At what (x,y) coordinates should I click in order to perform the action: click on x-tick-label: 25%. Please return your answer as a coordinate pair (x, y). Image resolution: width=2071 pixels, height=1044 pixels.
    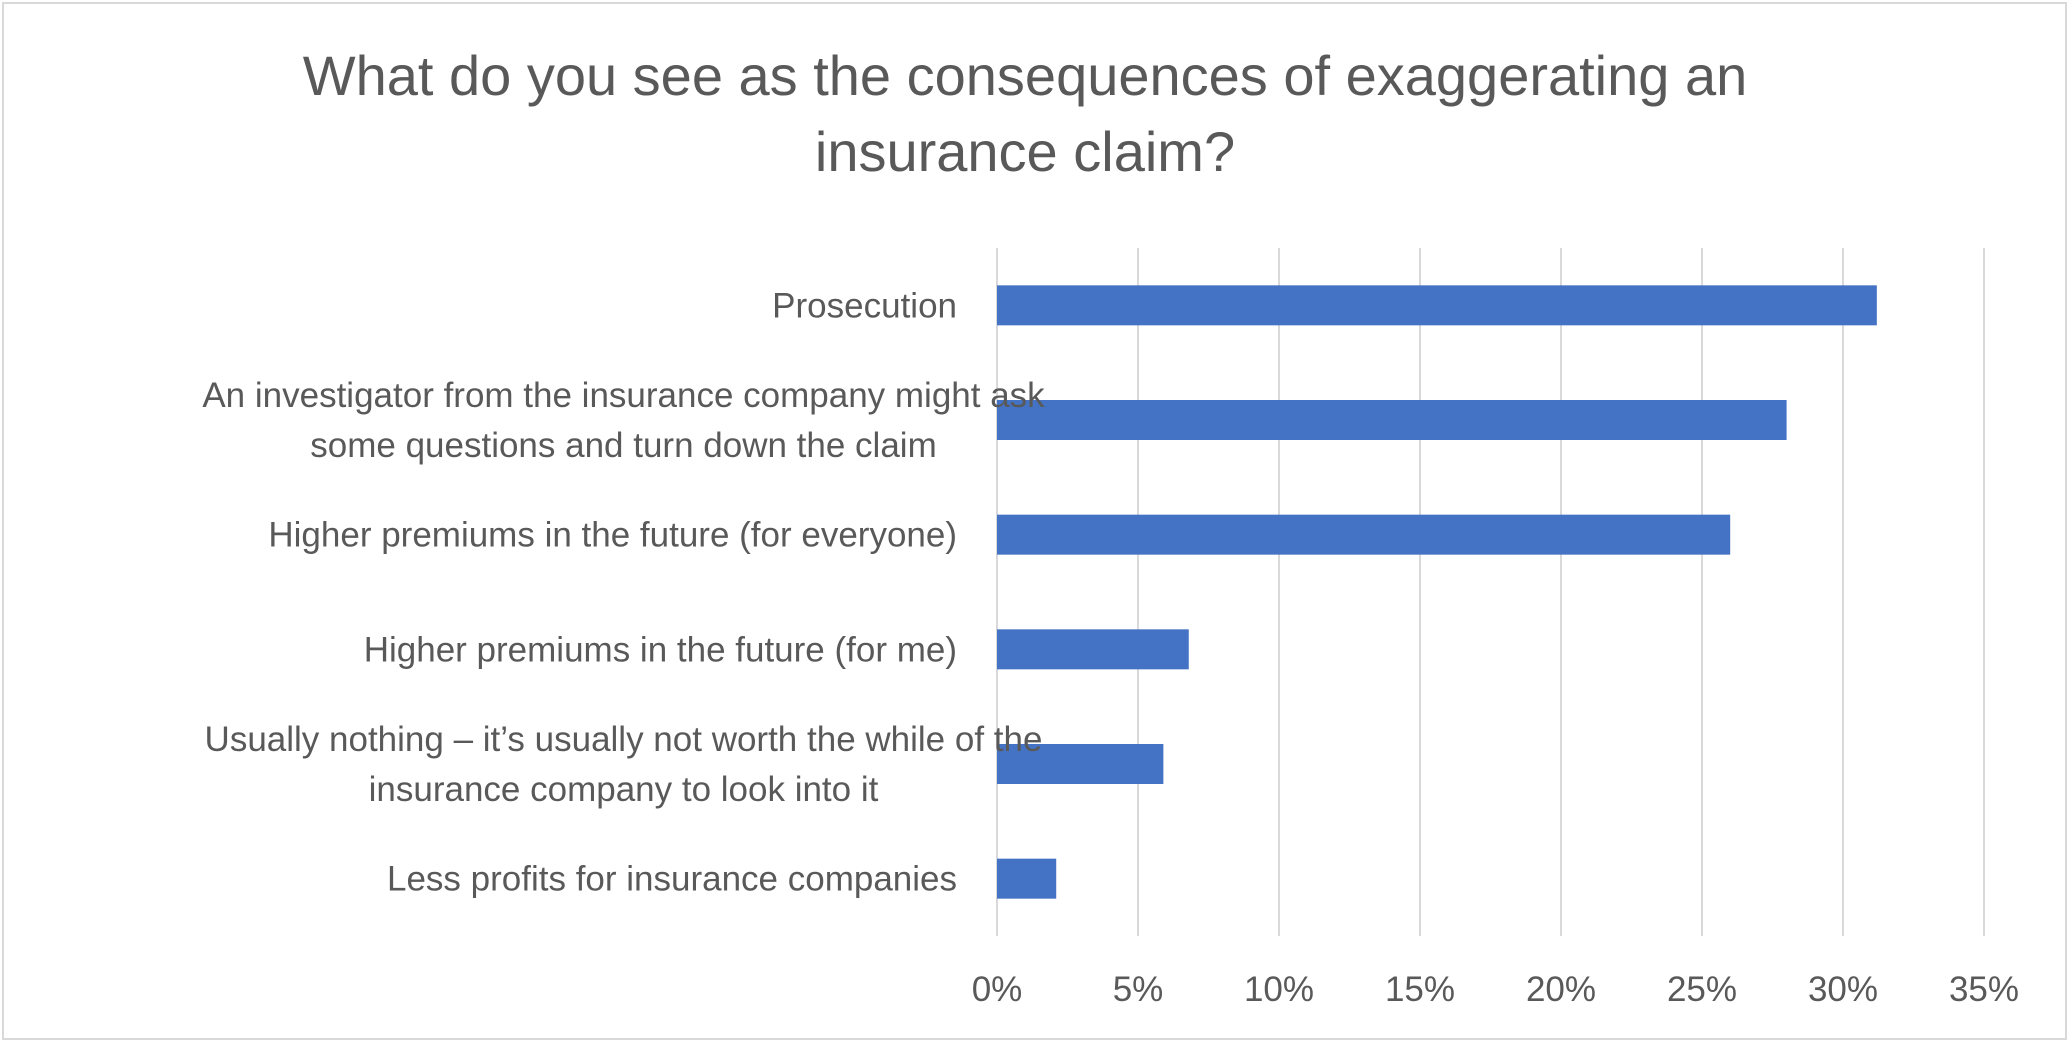
    Looking at the image, I should click on (1702, 989).